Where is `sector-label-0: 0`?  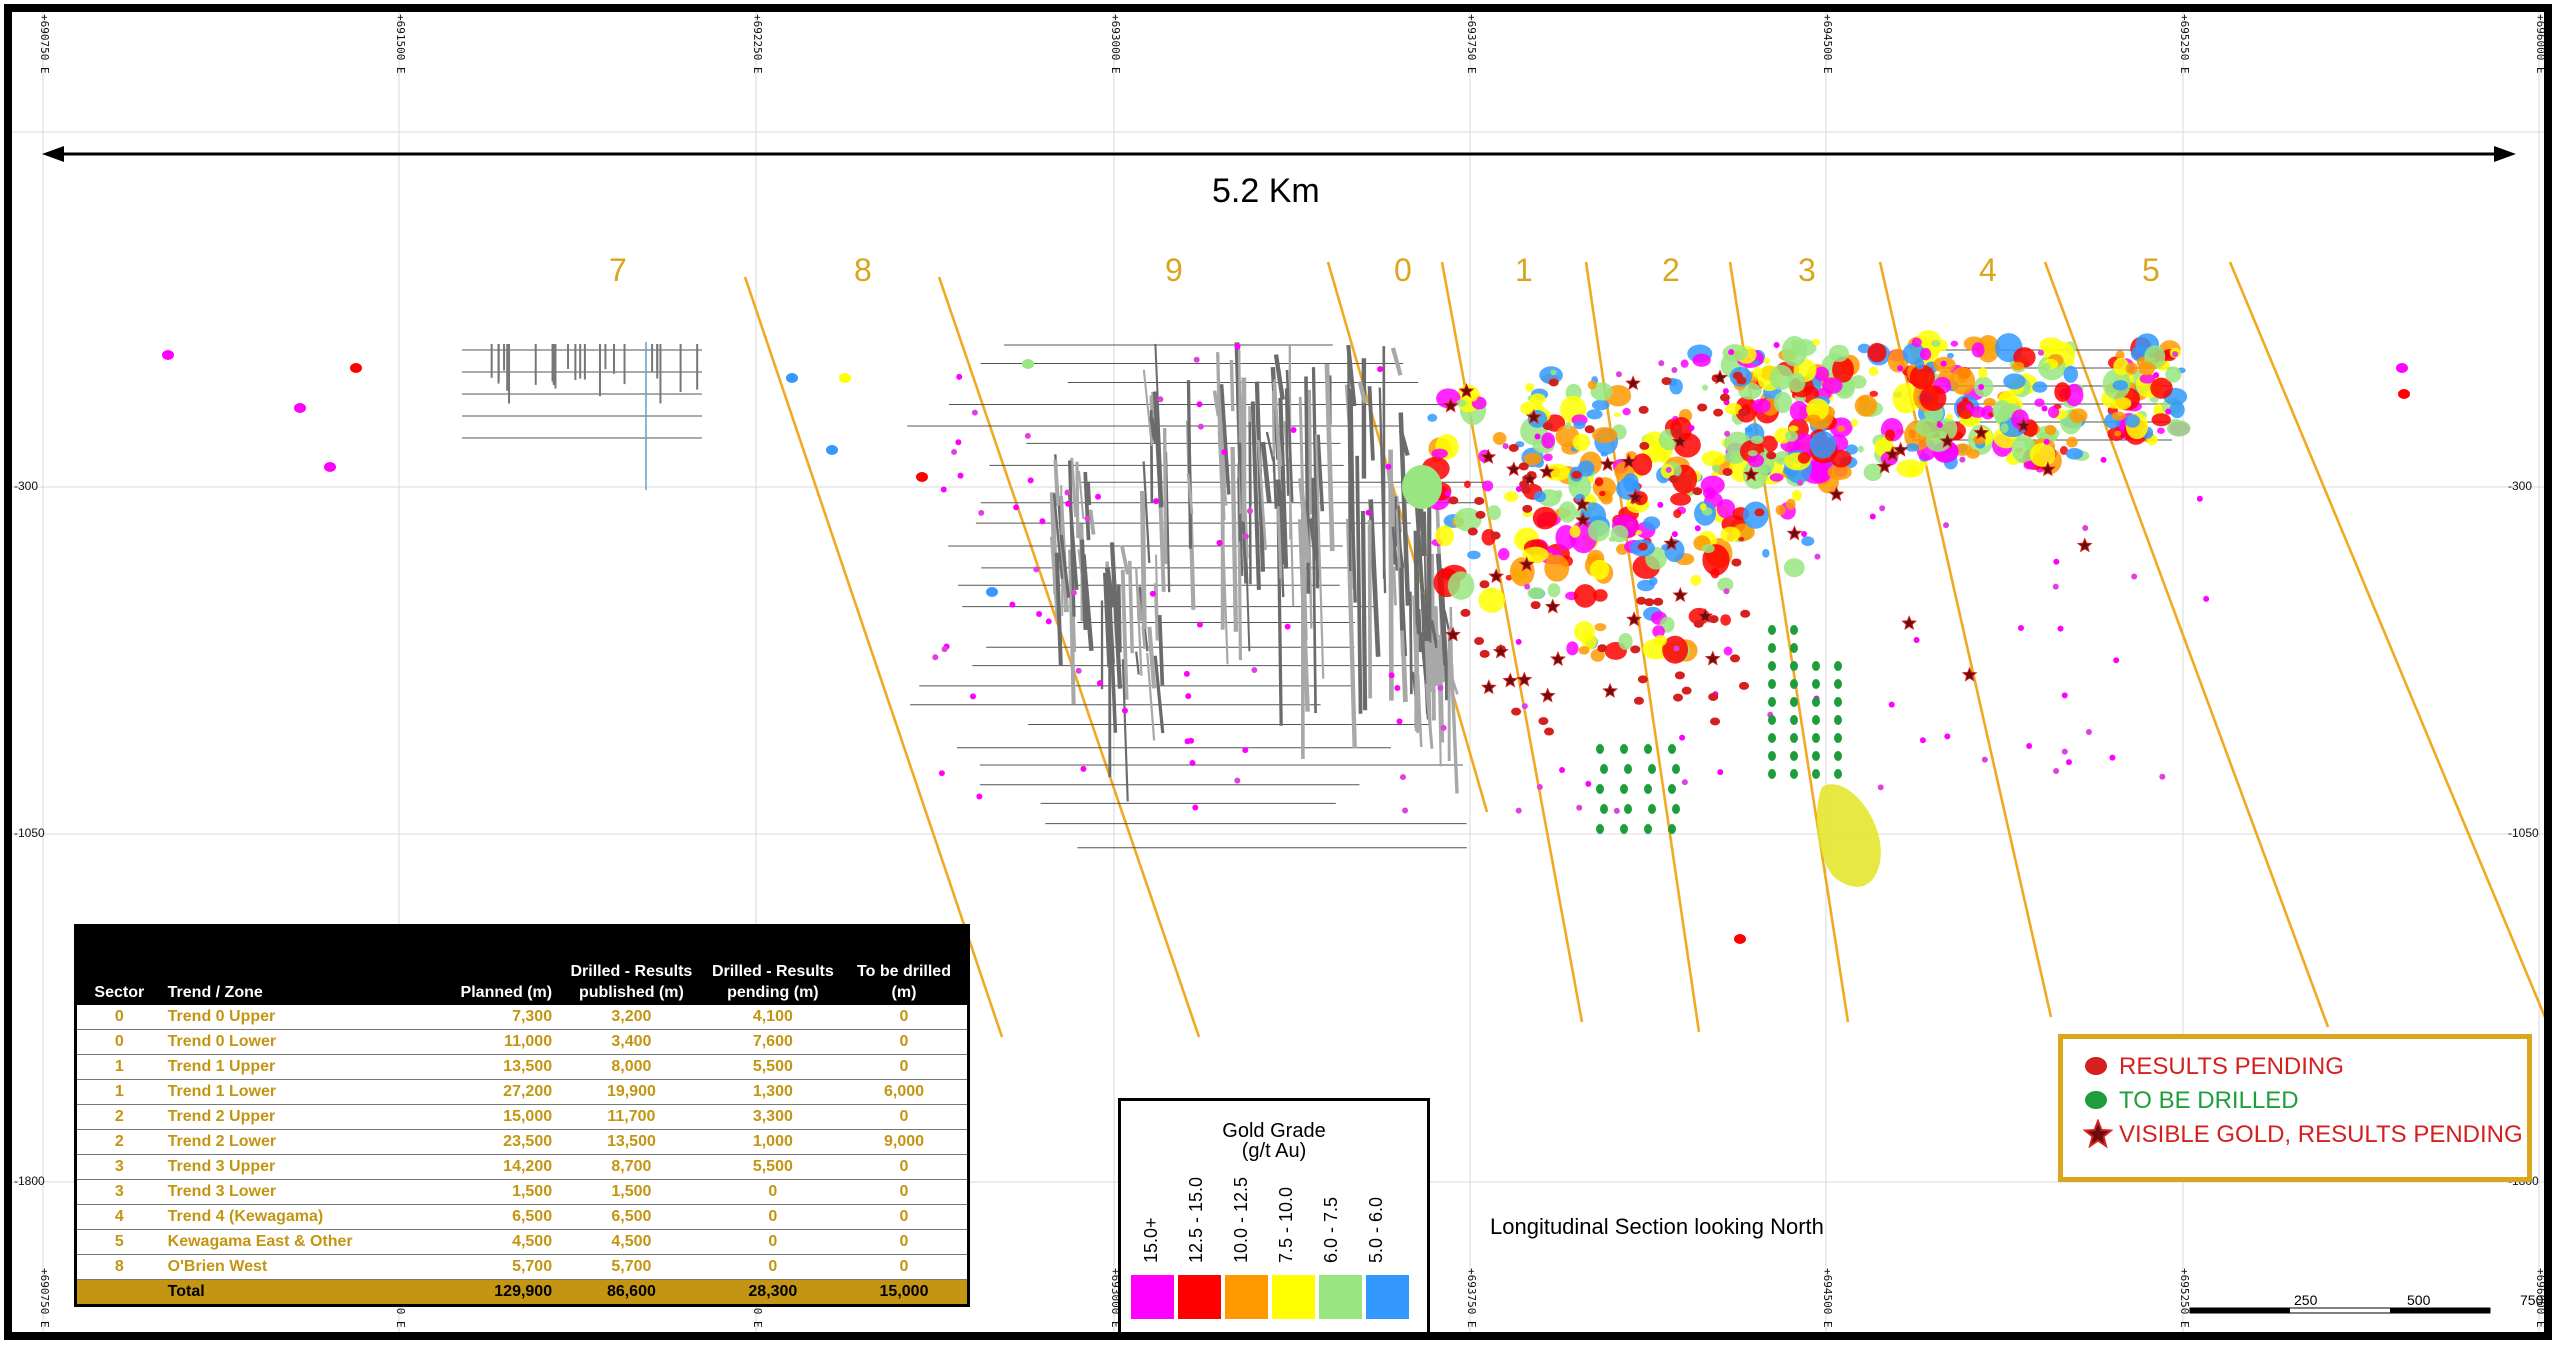 sector-label-0: 0 is located at coordinates (1403, 270).